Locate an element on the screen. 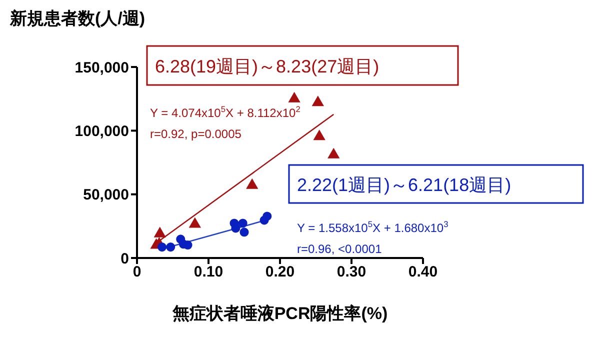 Image resolution: width=592 pixels, height=341 pixels. text: 6.28(19週目)～8.23(27週目) is located at coordinates (267, 66).